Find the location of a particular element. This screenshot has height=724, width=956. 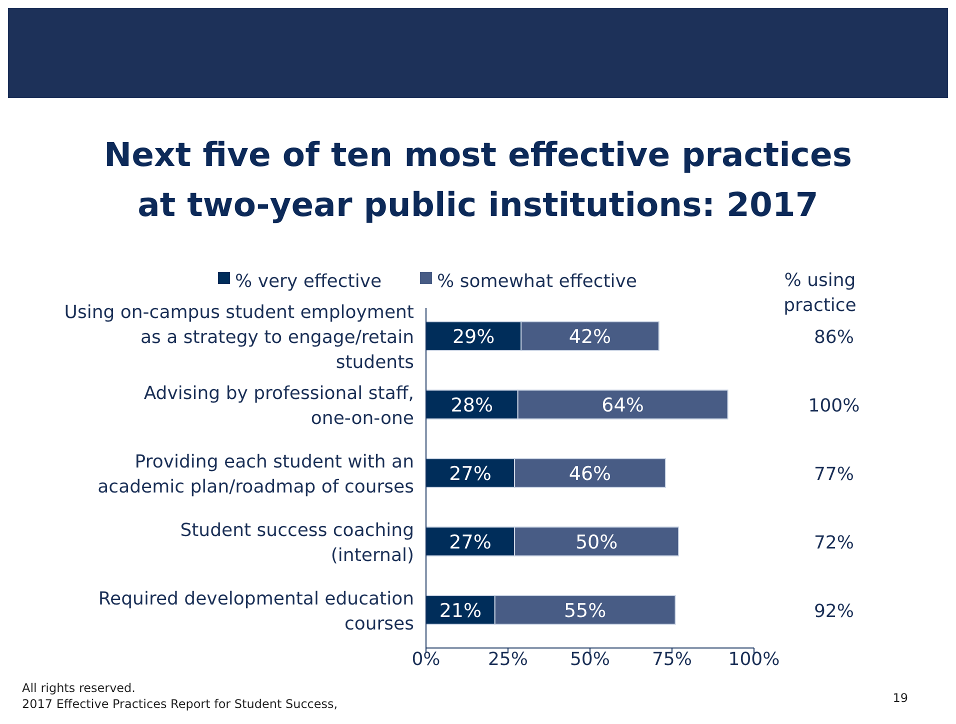

data-label: 55% is located at coordinates (585, 611).